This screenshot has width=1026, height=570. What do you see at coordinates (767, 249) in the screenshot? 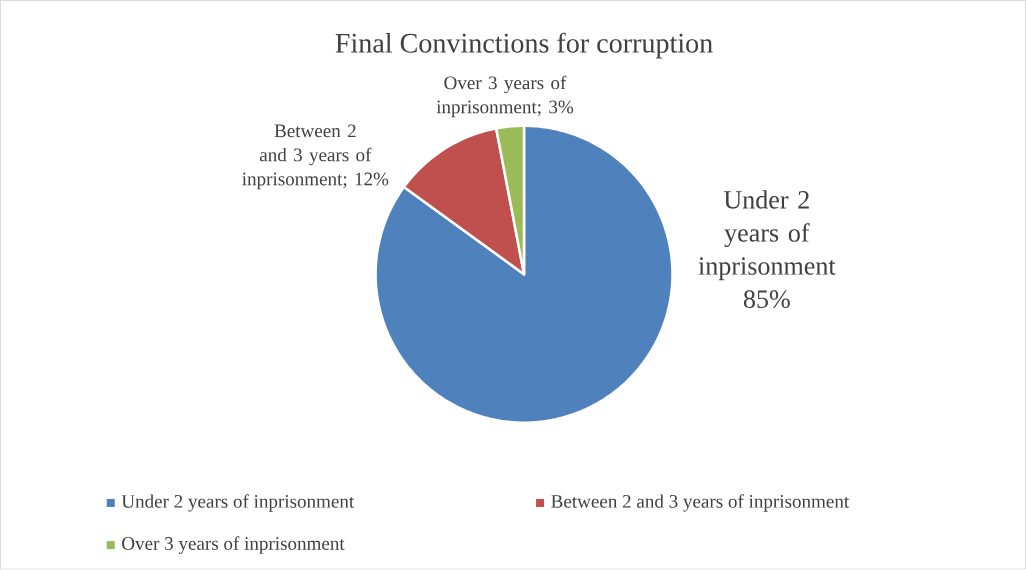
I see `data-label: Under 2 years of inprisonment 85%` at bounding box center [767, 249].